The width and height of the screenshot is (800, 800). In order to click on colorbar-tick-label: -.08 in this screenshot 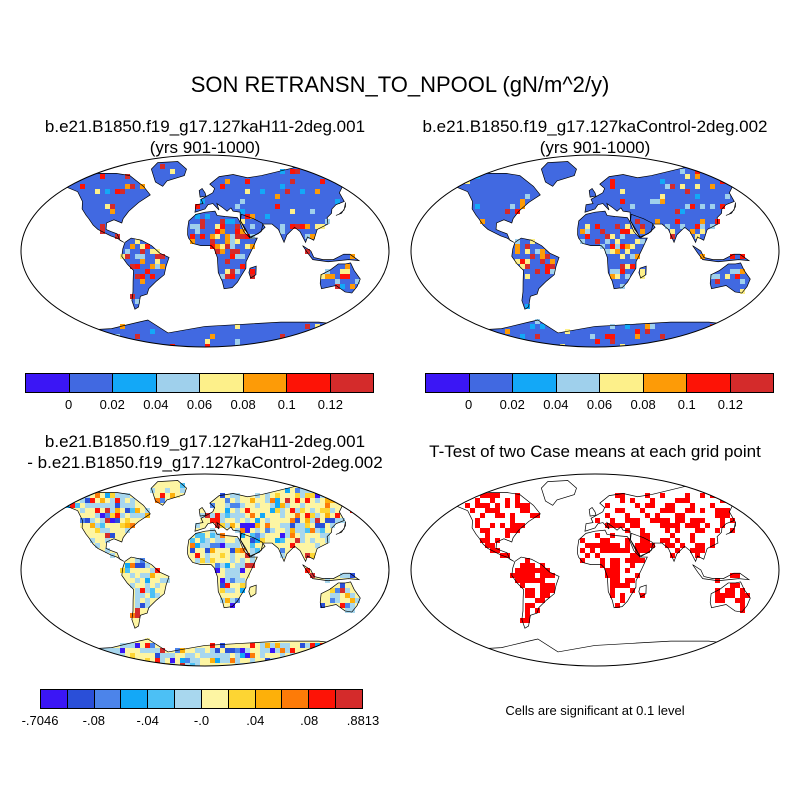, I will do `click(94, 720)`.